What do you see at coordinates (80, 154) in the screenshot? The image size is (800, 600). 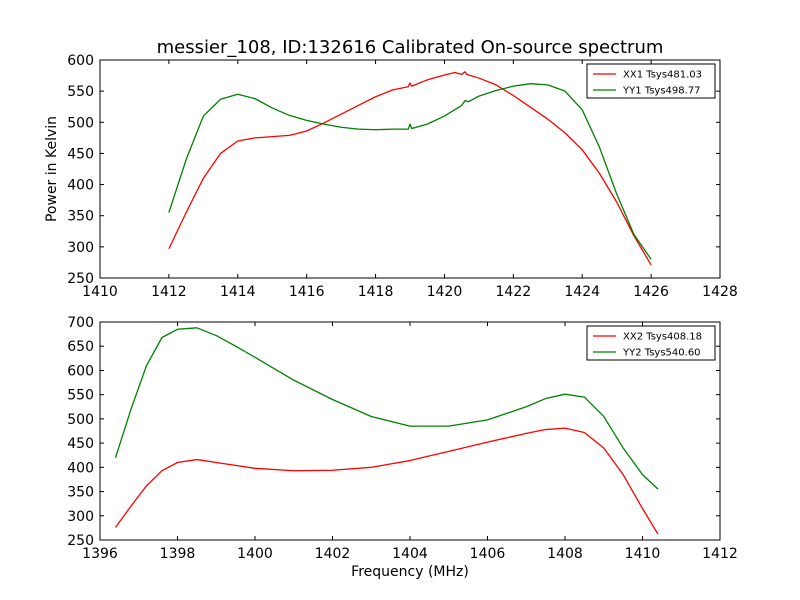 I see `top-y-tick-label: 450` at bounding box center [80, 154].